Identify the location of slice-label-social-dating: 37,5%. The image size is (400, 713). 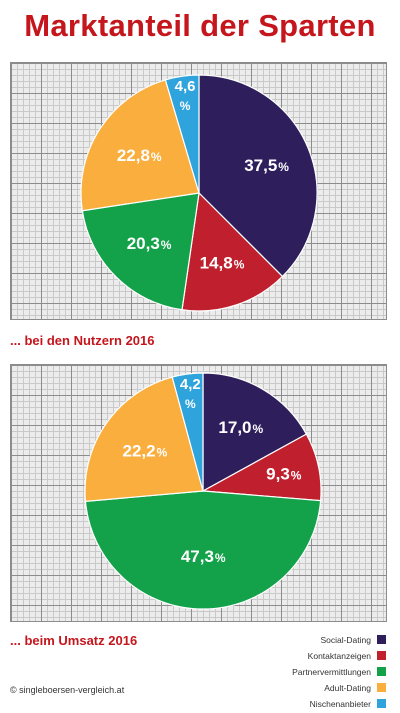
(266, 165).